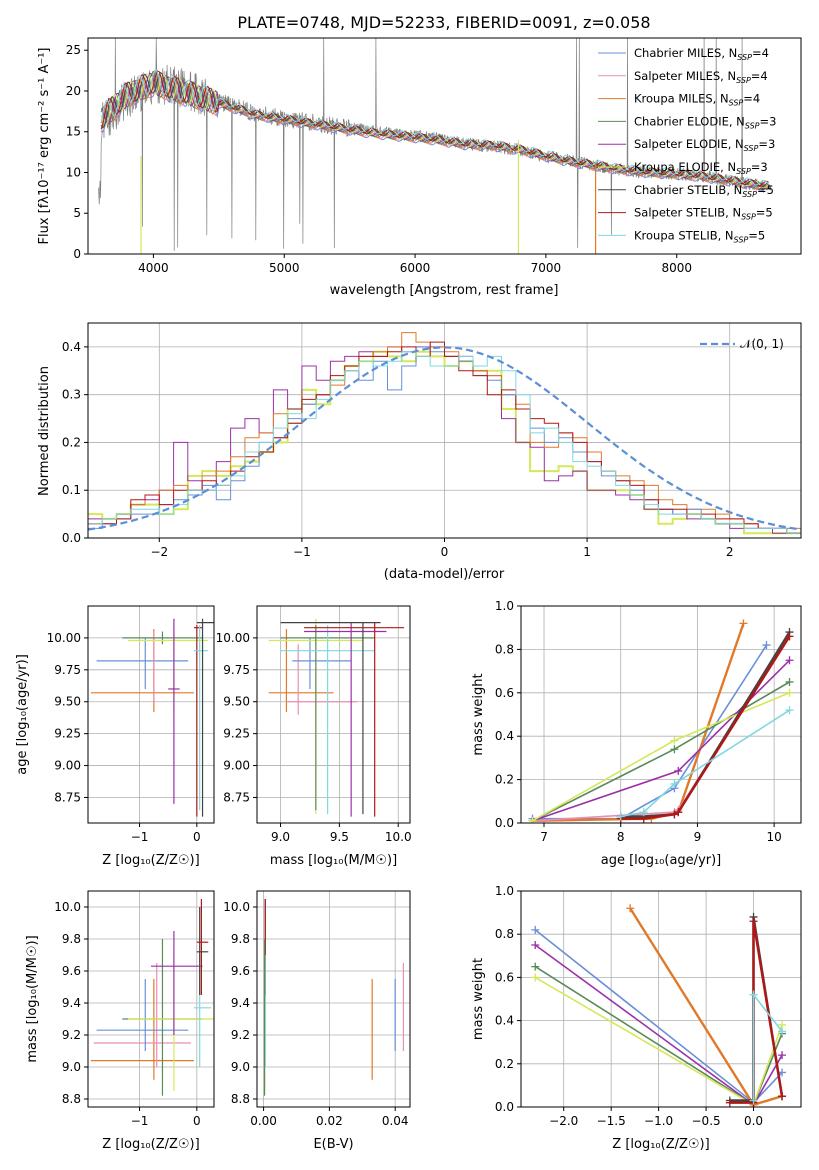 This screenshot has width=819, height=1170. I want to click on y-tick-label: 10, so click(73, 172).